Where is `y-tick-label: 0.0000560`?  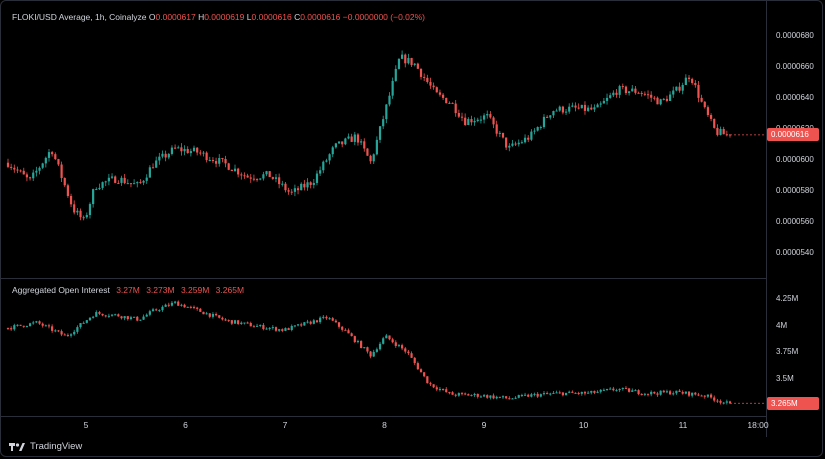
y-tick-label: 0.0000560 is located at coordinates (795, 221).